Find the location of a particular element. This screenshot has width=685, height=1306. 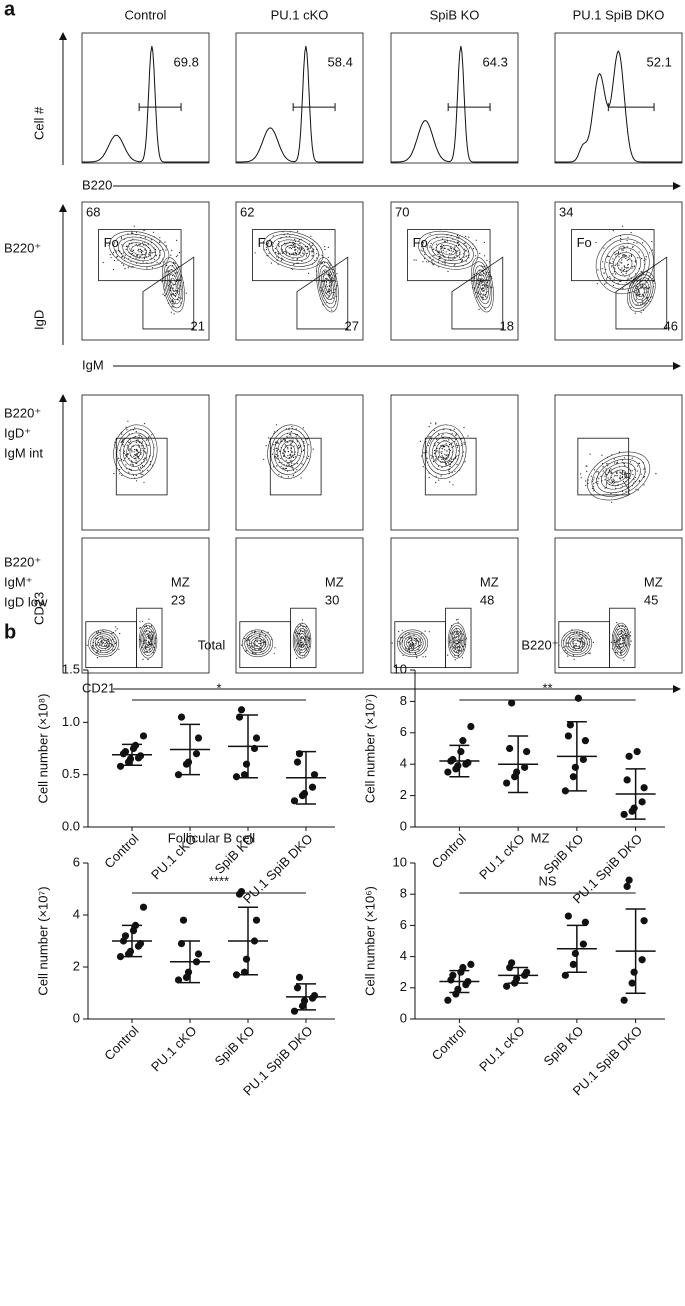

gate-percent: 58.4 is located at coordinates (340, 61).